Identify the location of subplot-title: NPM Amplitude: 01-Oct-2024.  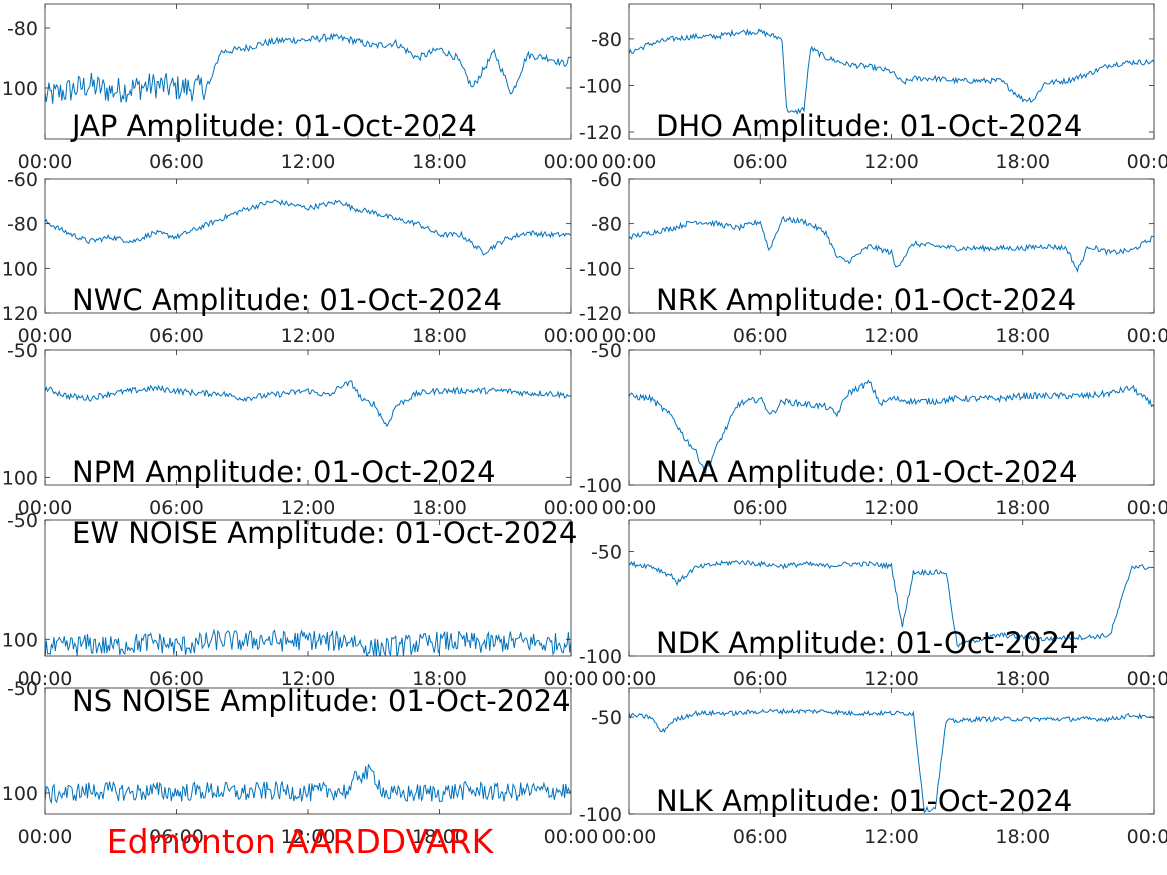
(284, 472).